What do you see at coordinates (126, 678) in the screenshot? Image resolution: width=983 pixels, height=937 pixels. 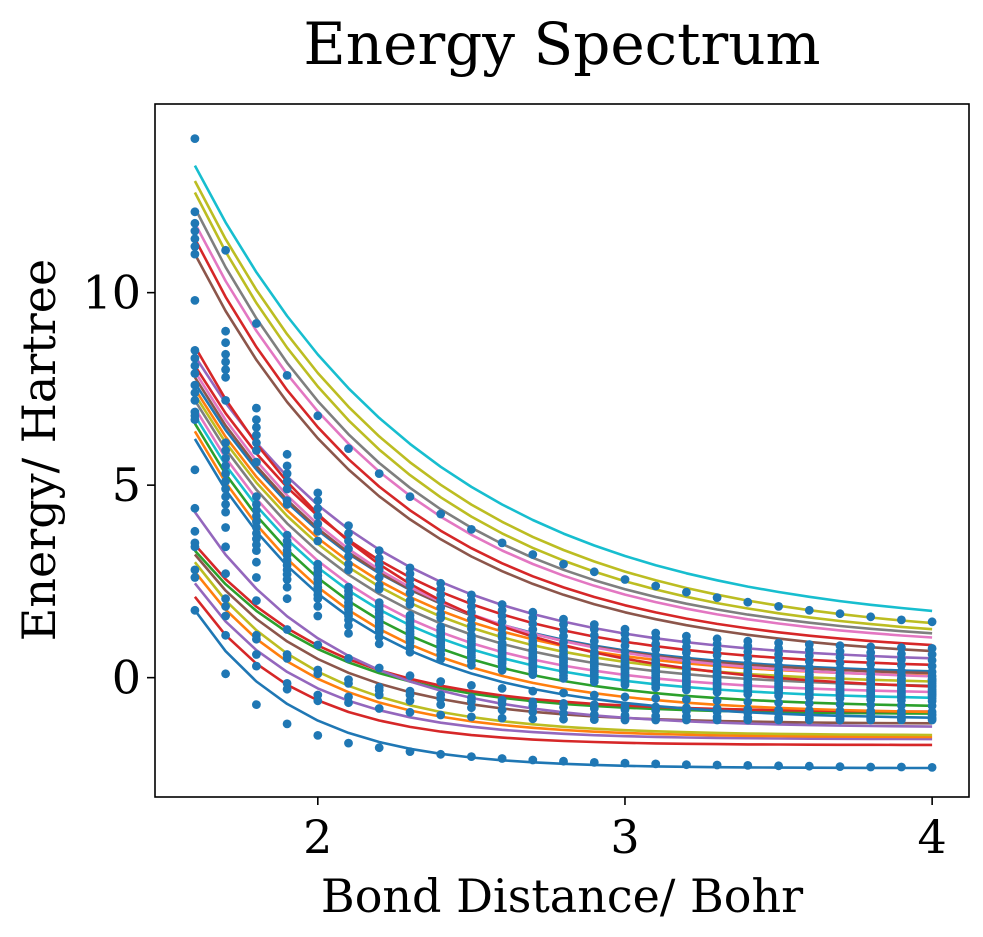 I see `y-tick-label-0: 0` at bounding box center [126, 678].